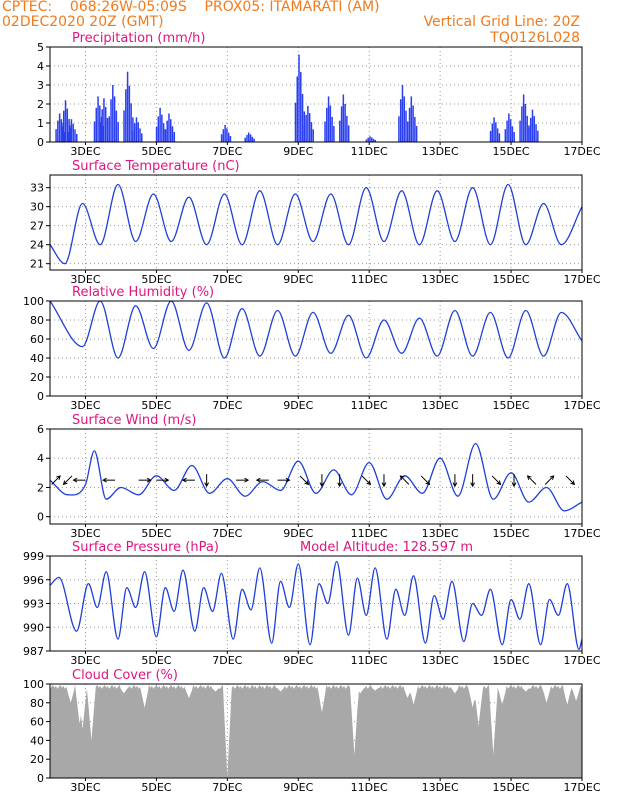 This screenshot has width=618, height=800. I want to click on y-tick-label: 33, so click(37, 188).